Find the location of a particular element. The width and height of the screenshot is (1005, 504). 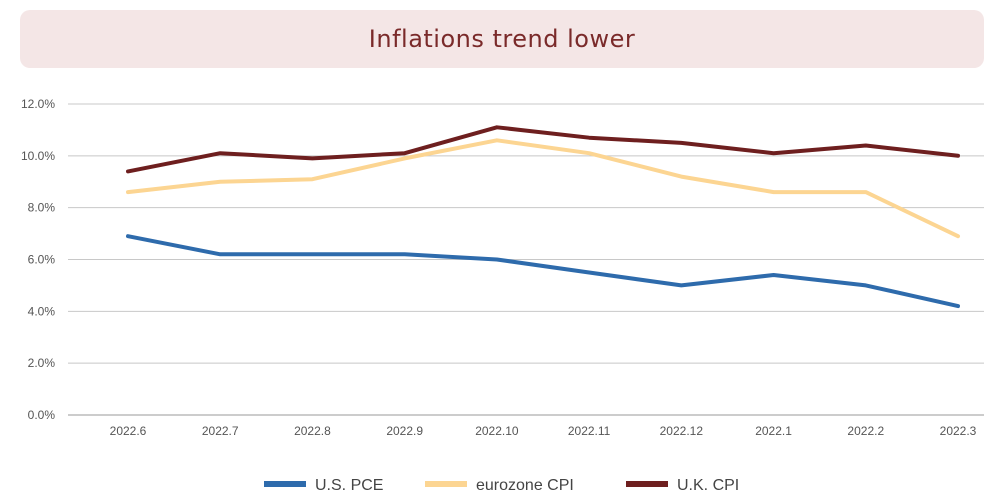

chart-title: Inflations trend lower is located at coordinates (502, 39).